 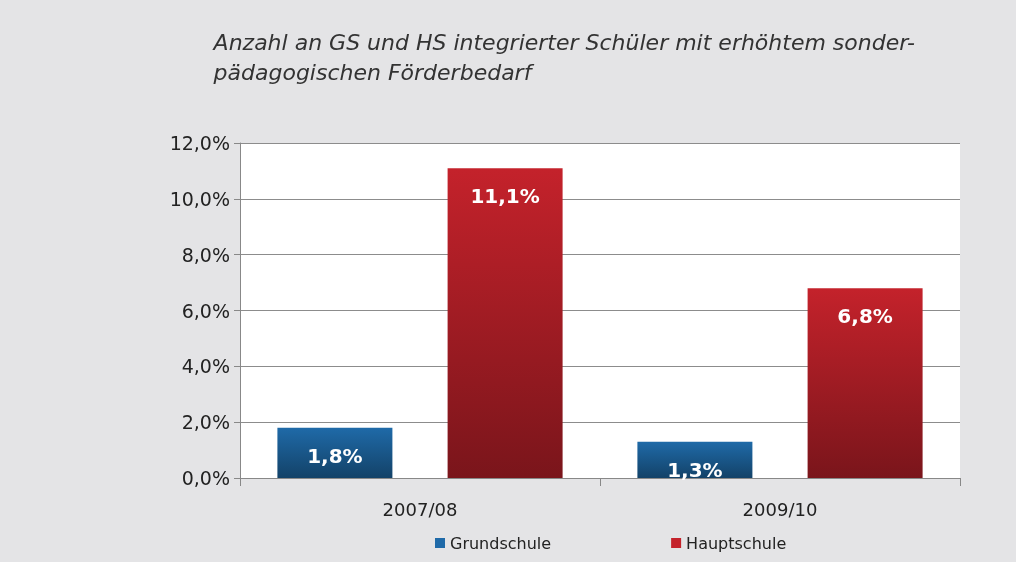 What do you see at coordinates (199, 198) in the screenshot?
I see `y-tick-label: 10,0%` at bounding box center [199, 198].